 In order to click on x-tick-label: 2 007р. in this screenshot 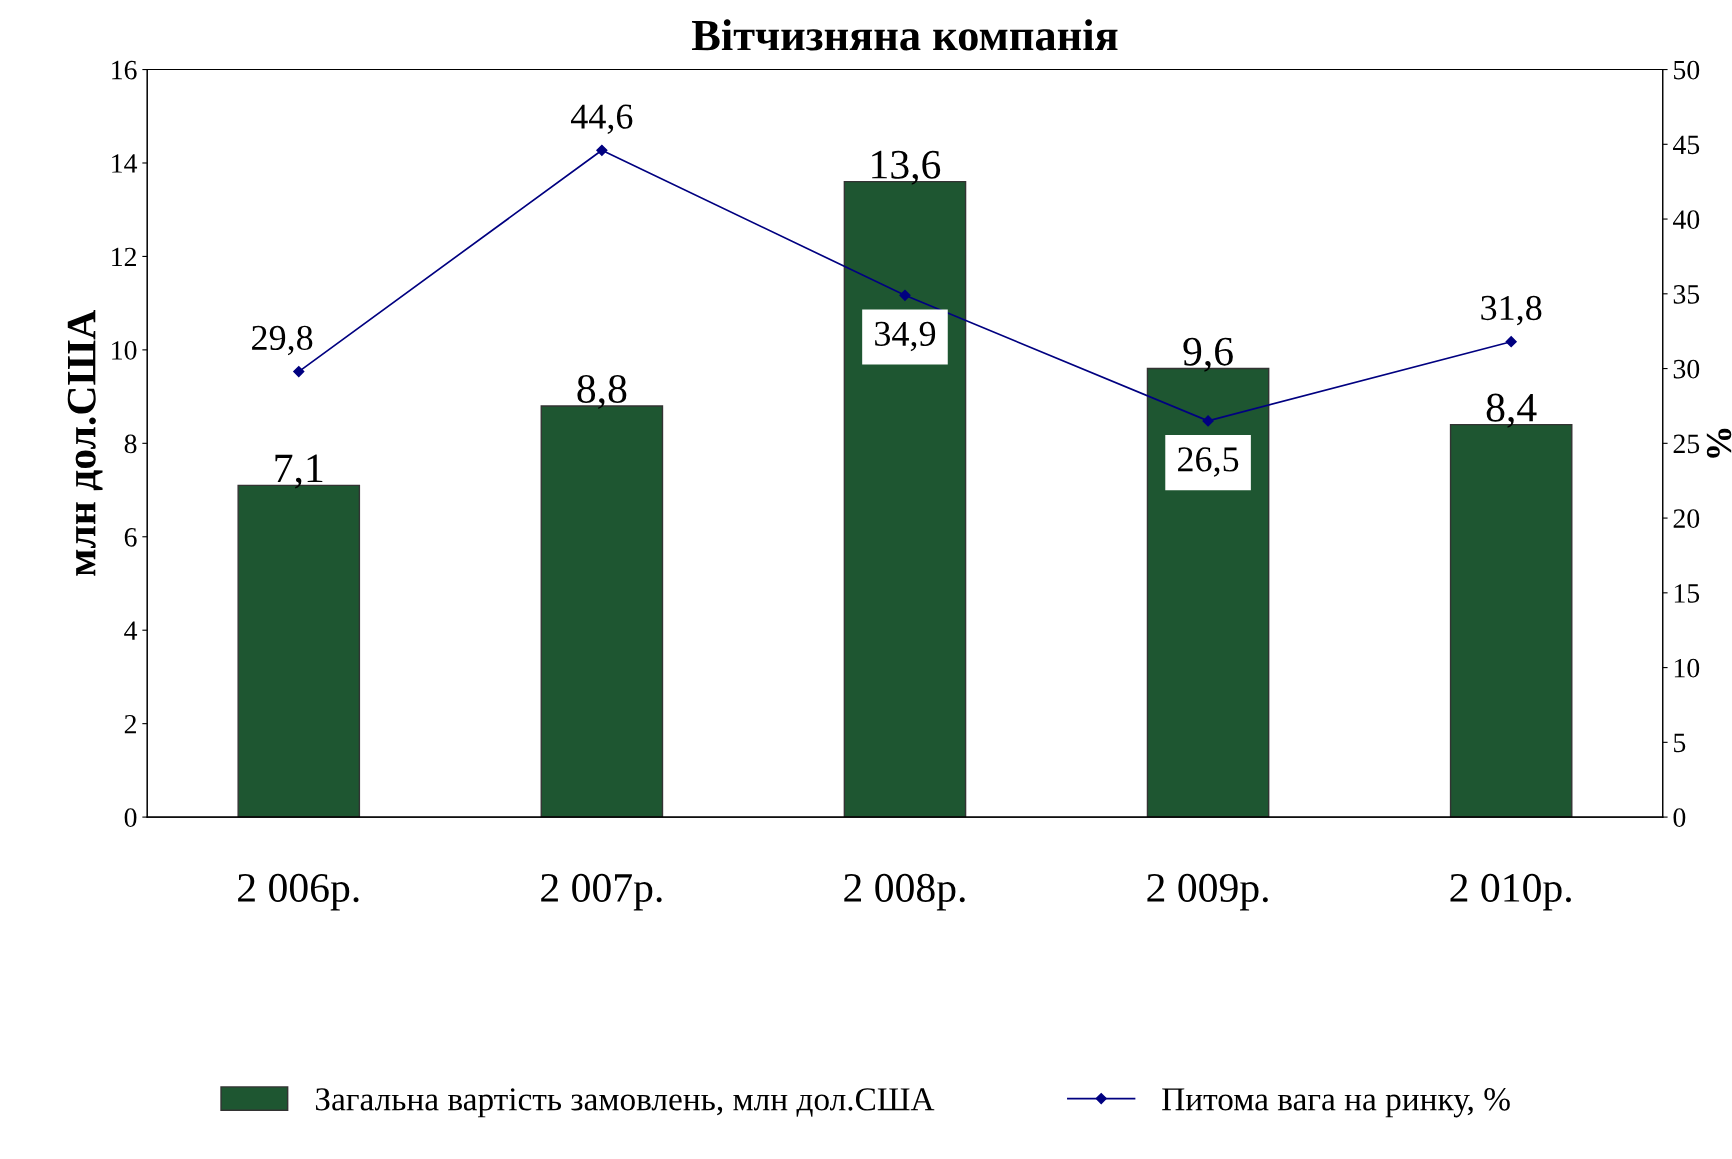, I will do `click(601, 892)`.